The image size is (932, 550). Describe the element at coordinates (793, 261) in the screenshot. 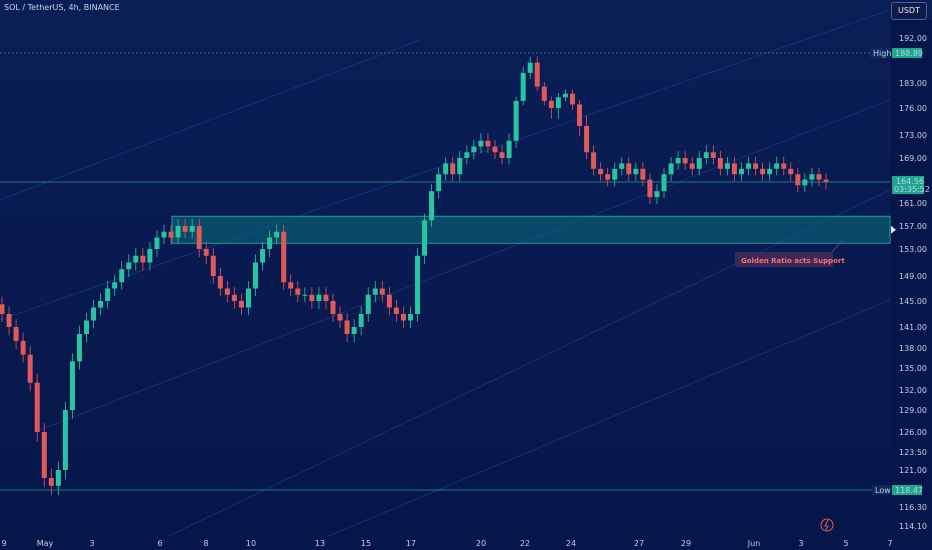

I see `annotation-text: Golden Ratio acts Support` at that location.